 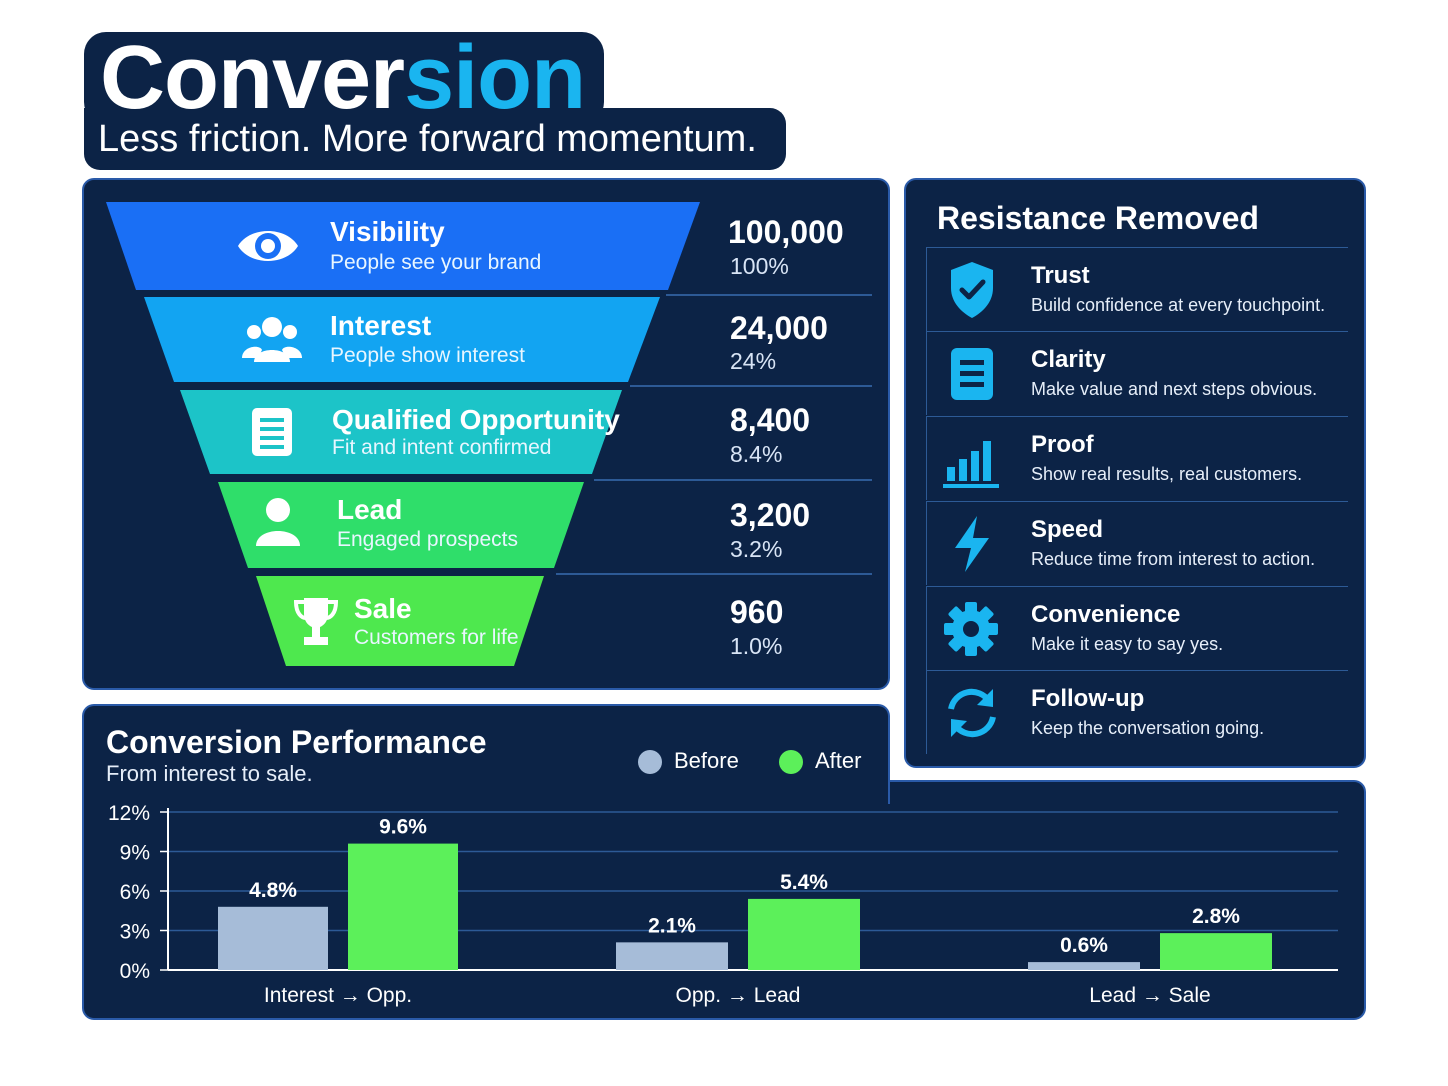 I want to click on data-label: 2.8%, so click(x=1216, y=916).